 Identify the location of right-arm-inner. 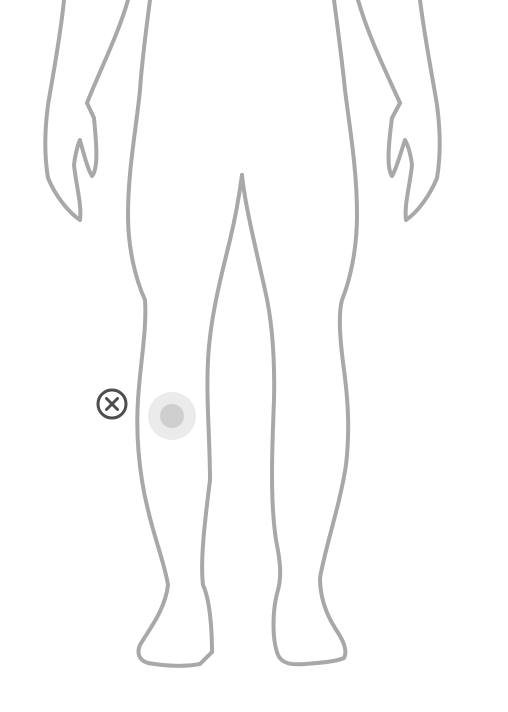
(379, 52).